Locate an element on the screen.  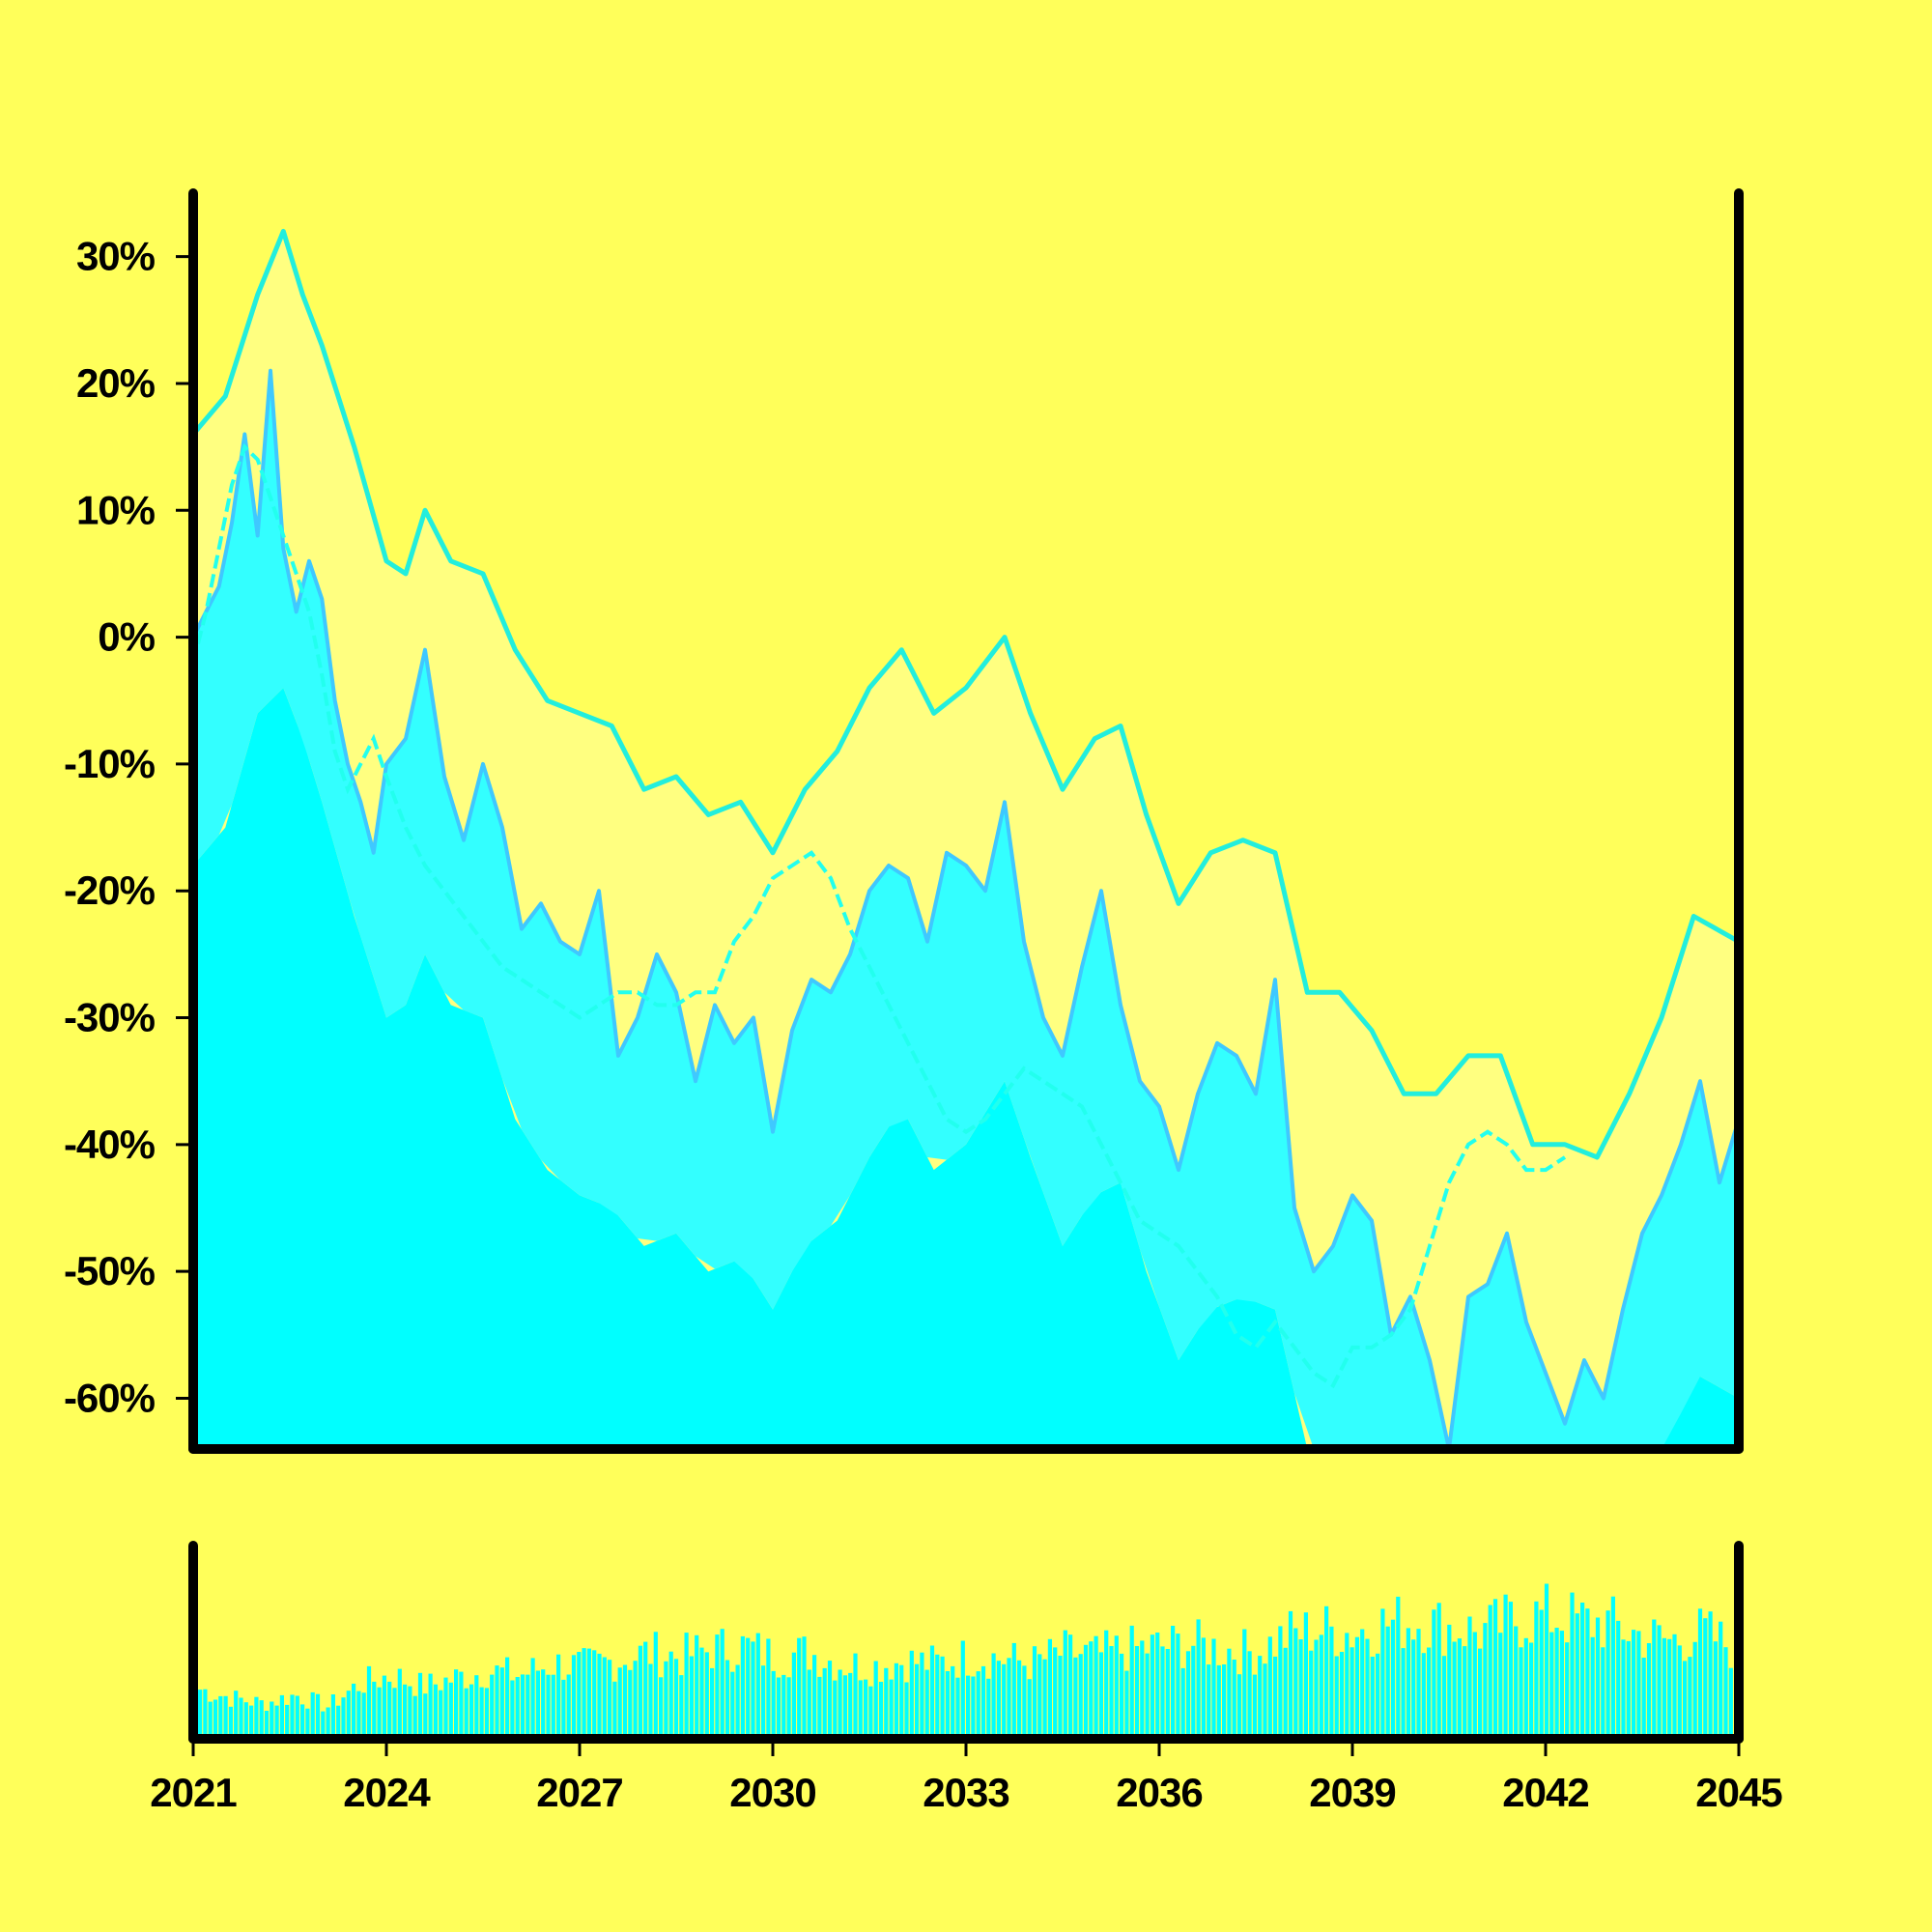
x-tick-label: 2033 is located at coordinates (966, 1792).